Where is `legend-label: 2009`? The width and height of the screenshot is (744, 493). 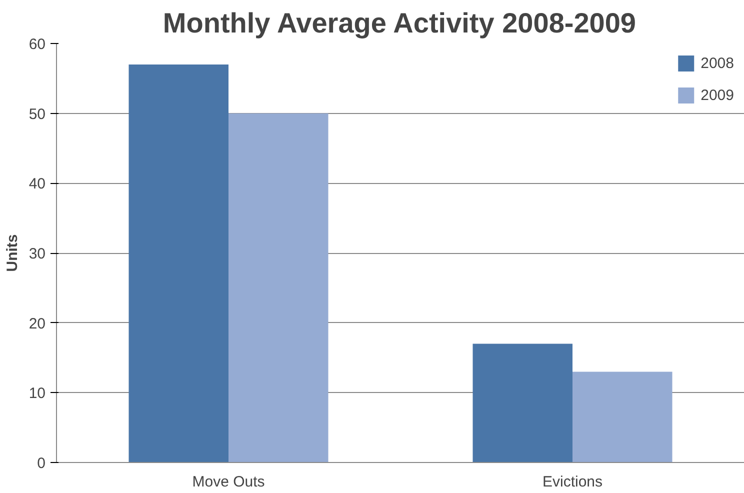 legend-label: 2009 is located at coordinates (717, 95).